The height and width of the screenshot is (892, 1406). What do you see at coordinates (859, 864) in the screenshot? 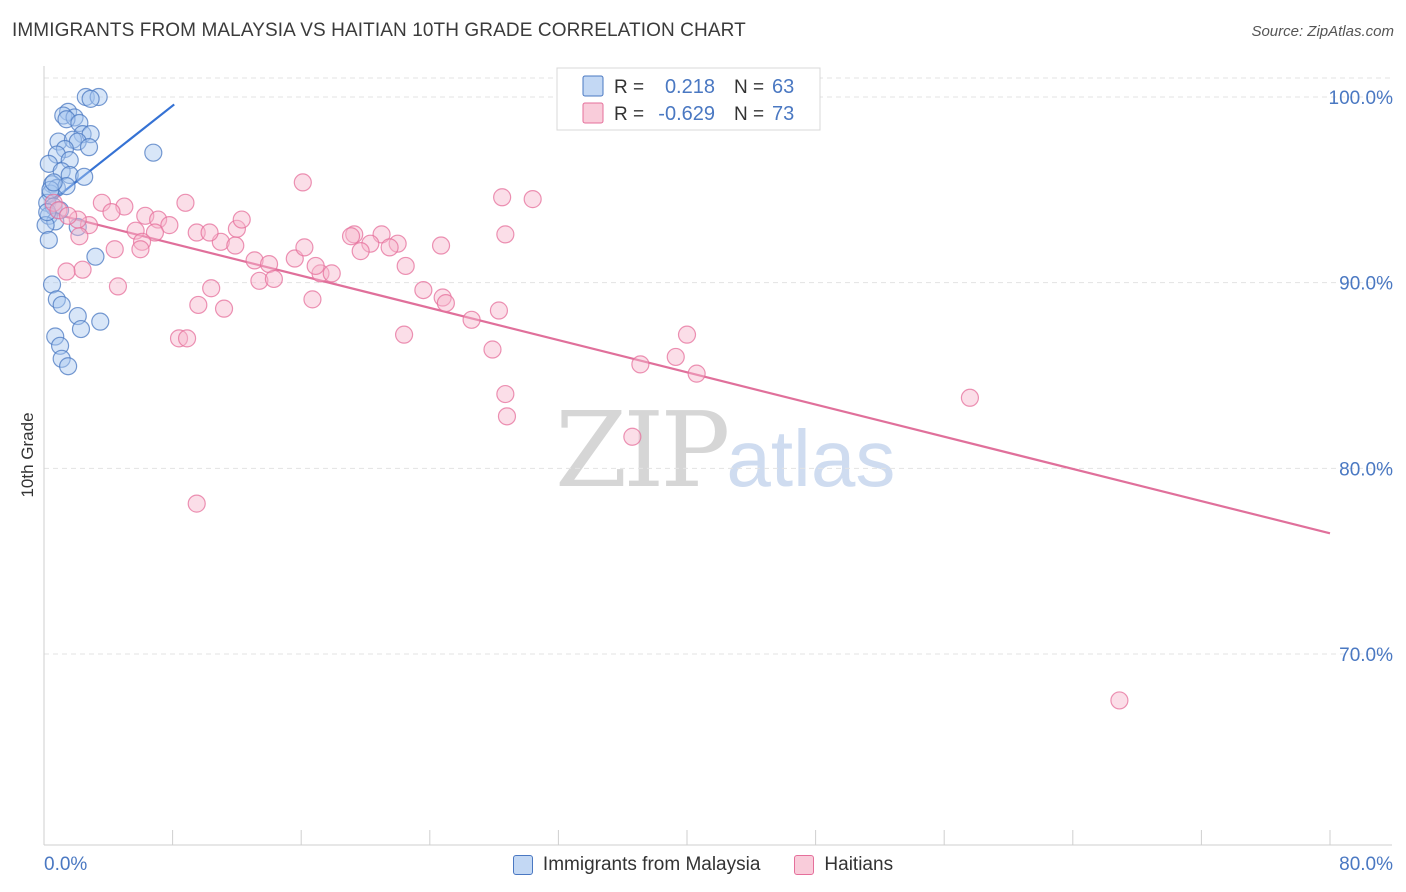
I see `legend-label-haitians: Haitians` at bounding box center [859, 864].